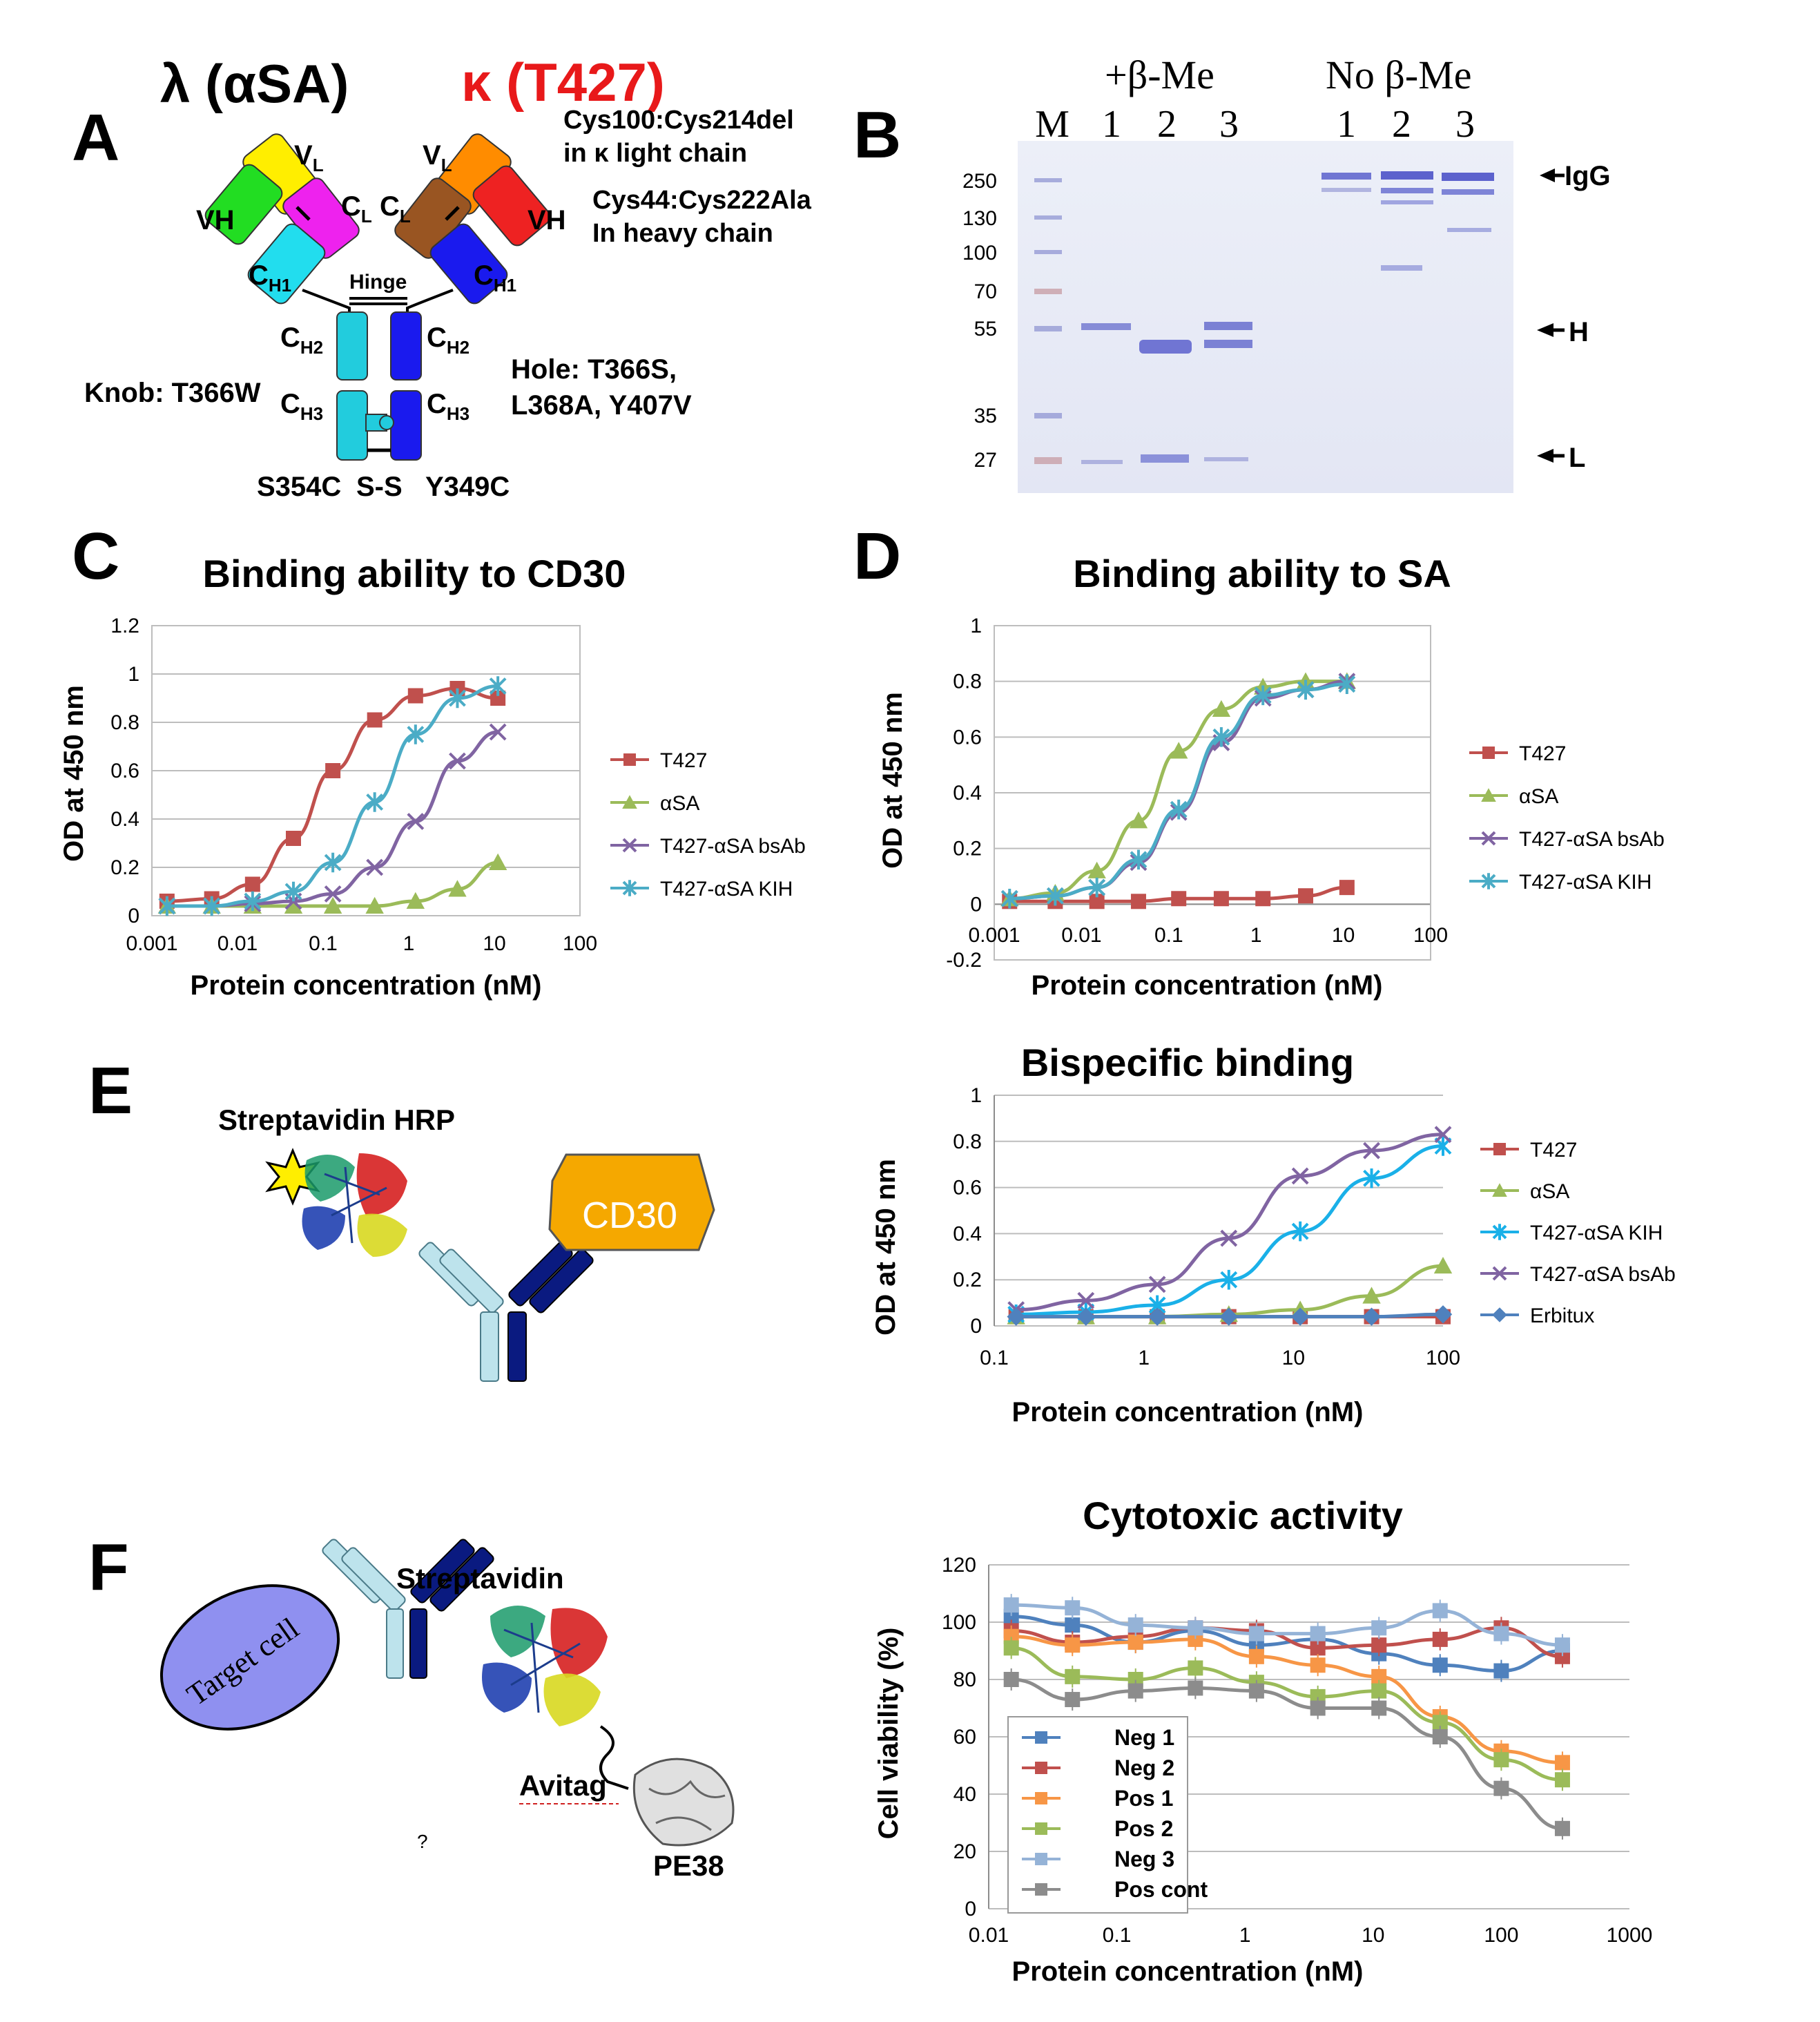  Describe the element at coordinates (1547, 175) in the screenshot. I see `arrow-icon` at that location.